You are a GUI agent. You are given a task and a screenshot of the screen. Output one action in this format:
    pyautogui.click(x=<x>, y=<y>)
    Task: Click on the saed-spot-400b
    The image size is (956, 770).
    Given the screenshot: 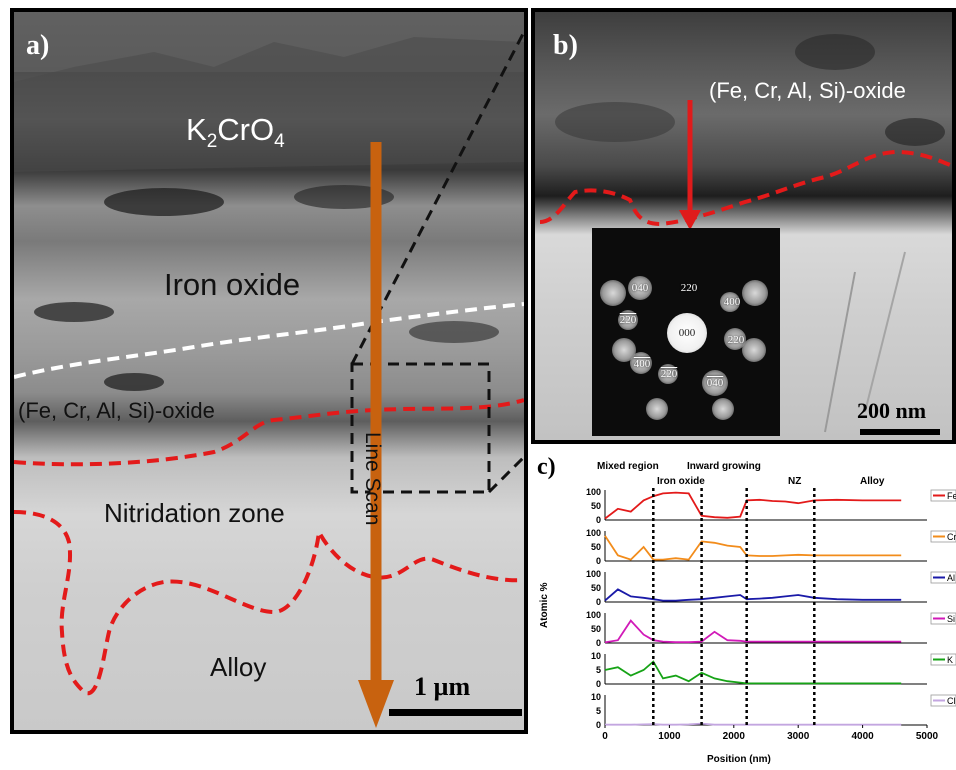 What is the action you would take?
    pyautogui.click(x=641, y=363)
    